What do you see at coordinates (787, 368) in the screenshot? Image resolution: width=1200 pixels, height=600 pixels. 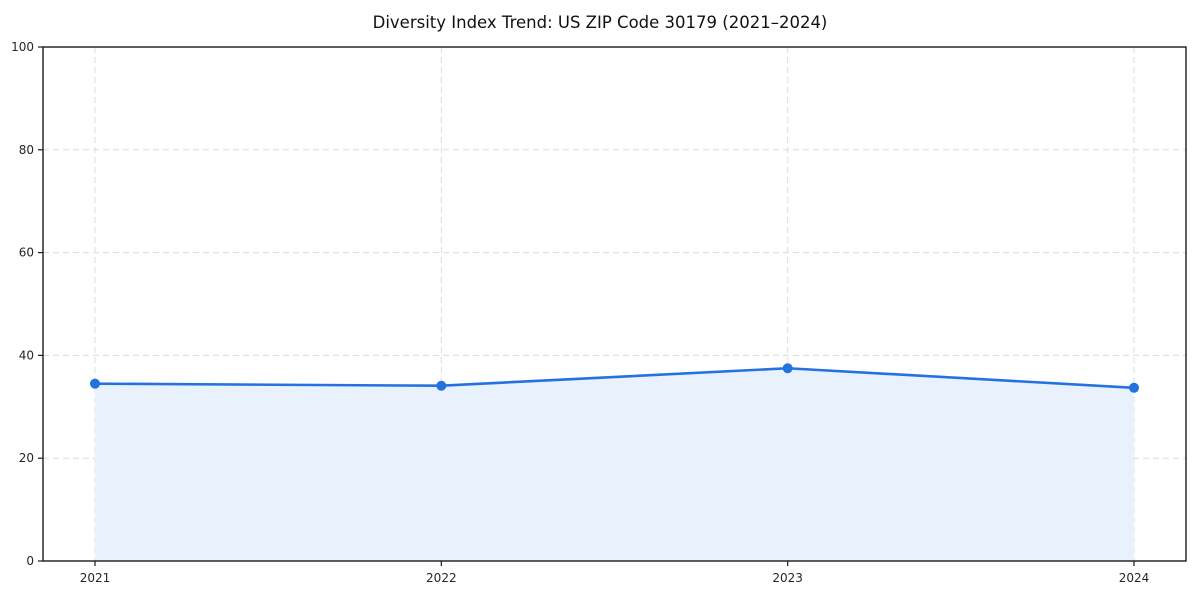 I see `data-point-2023` at bounding box center [787, 368].